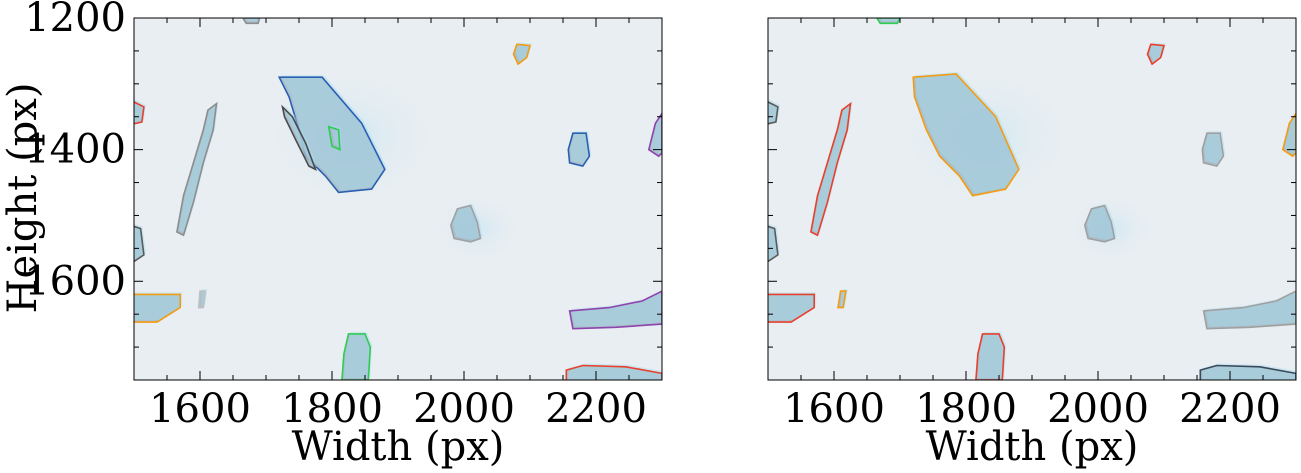 The image size is (1301, 473). What do you see at coordinates (75, 150) in the screenshot?
I see `y-tick-label: 1400` at bounding box center [75, 150].